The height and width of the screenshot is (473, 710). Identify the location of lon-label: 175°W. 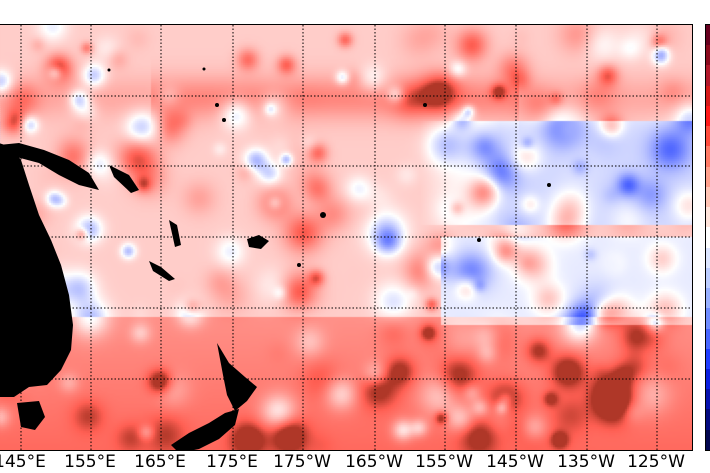
(302, 462).